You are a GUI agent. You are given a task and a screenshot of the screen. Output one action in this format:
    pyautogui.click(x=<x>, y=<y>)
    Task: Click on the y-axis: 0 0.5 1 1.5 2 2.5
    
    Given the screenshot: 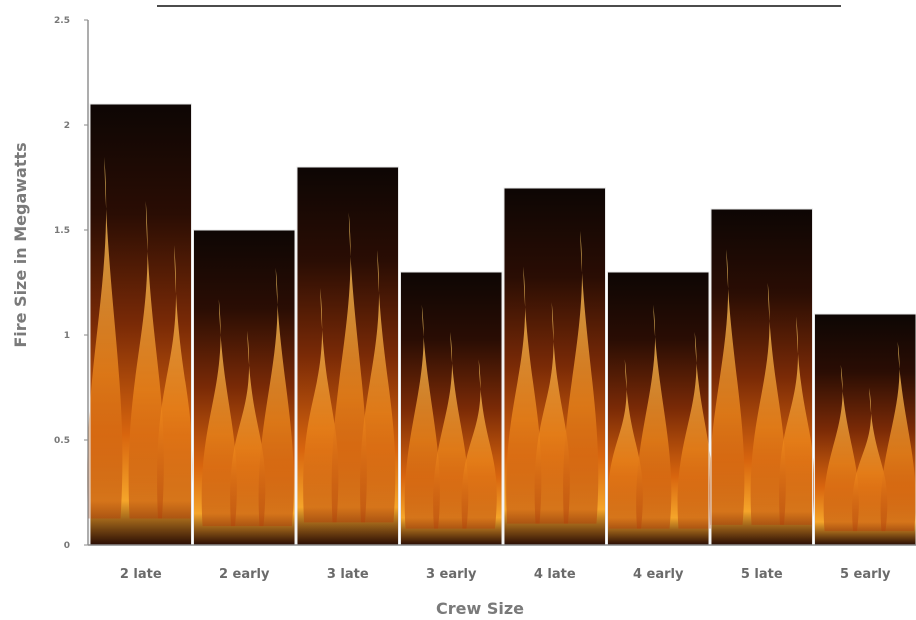 What is the action you would take?
    pyautogui.click(x=71, y=283)
    